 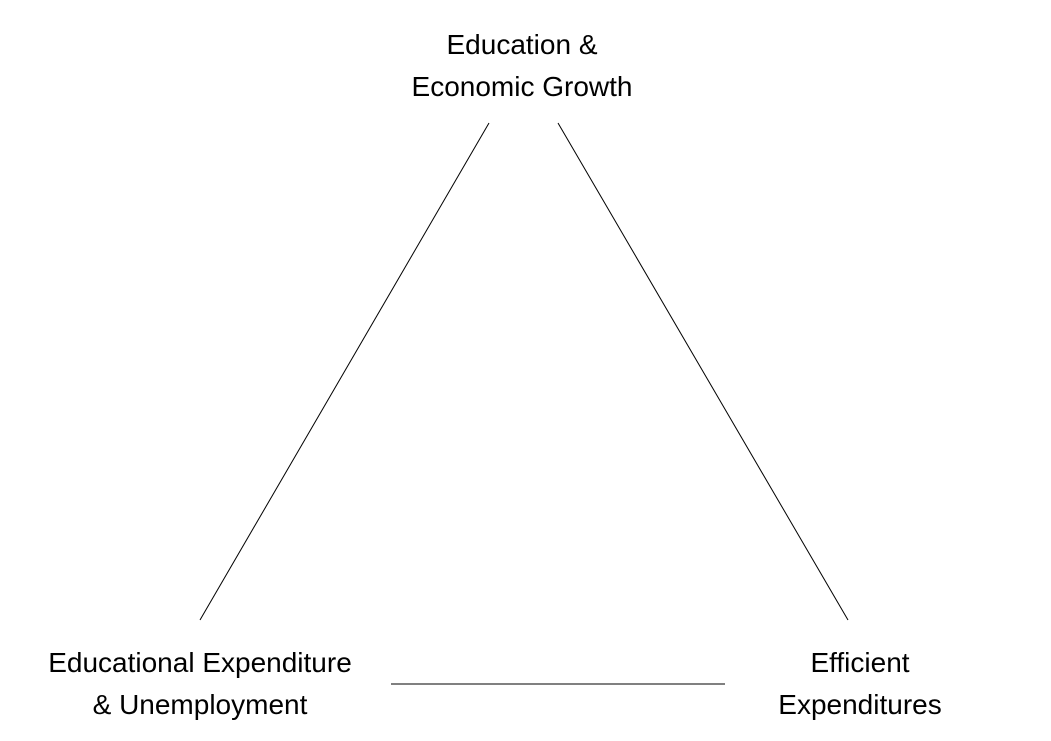 I want to click on node-top-line1: Education &, so click(x=522, y=44).